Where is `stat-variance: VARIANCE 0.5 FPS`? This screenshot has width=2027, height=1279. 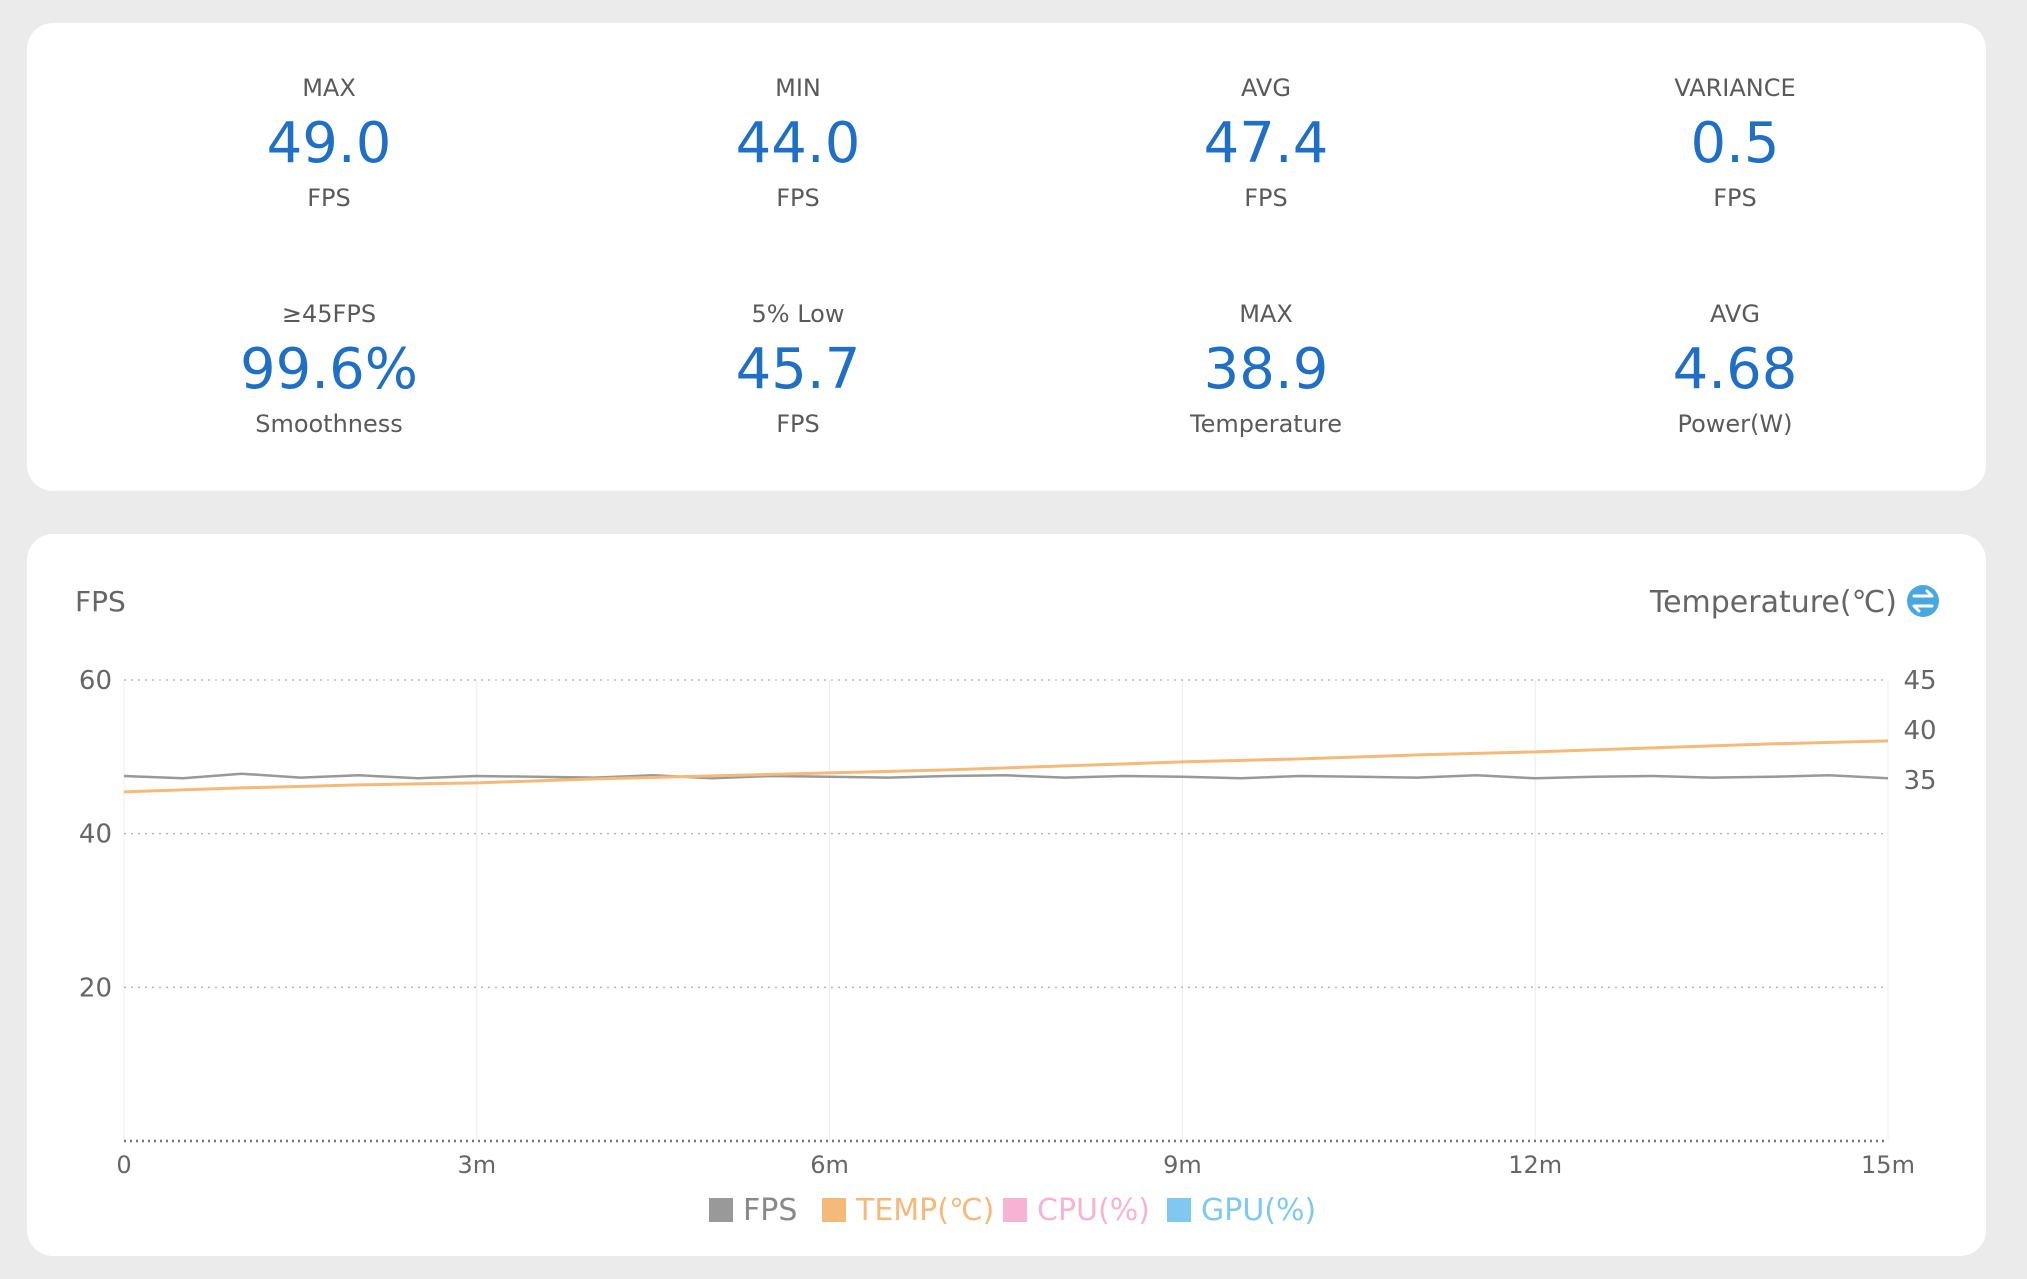
stat-variance: VARIANCE 0.5 FPS is located at coordinates (1735, 143).